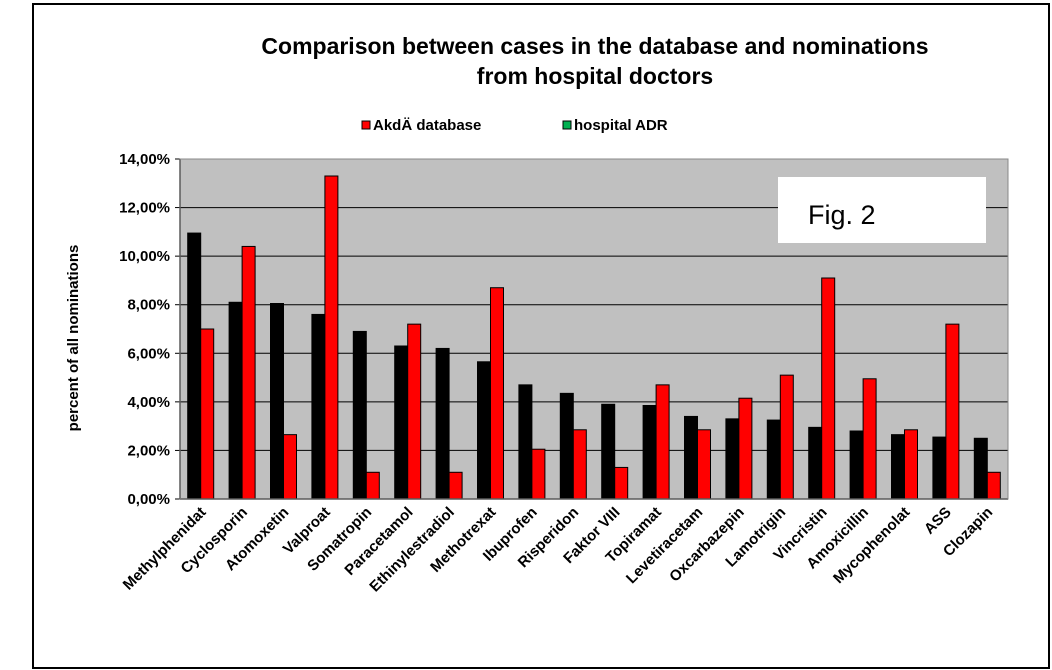 This screenshot has height=670, width=1052. Describe the element at coordinates (148, 305) in the screenshot. I see `y-tick-label: 8,00%` at that location.